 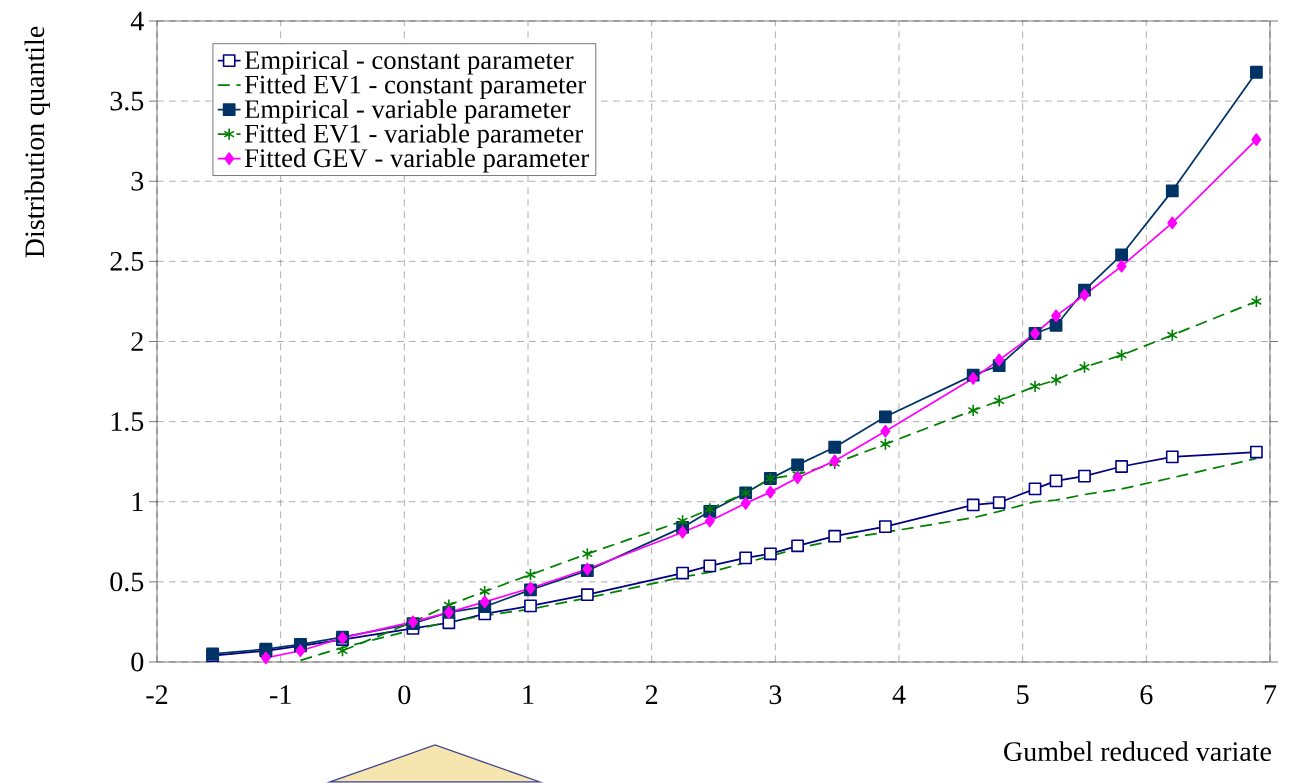 What do you see at coordinates (528, 695) in the screenshot?
I see `x-tick-label: 1` at bounding box center [528, 695].